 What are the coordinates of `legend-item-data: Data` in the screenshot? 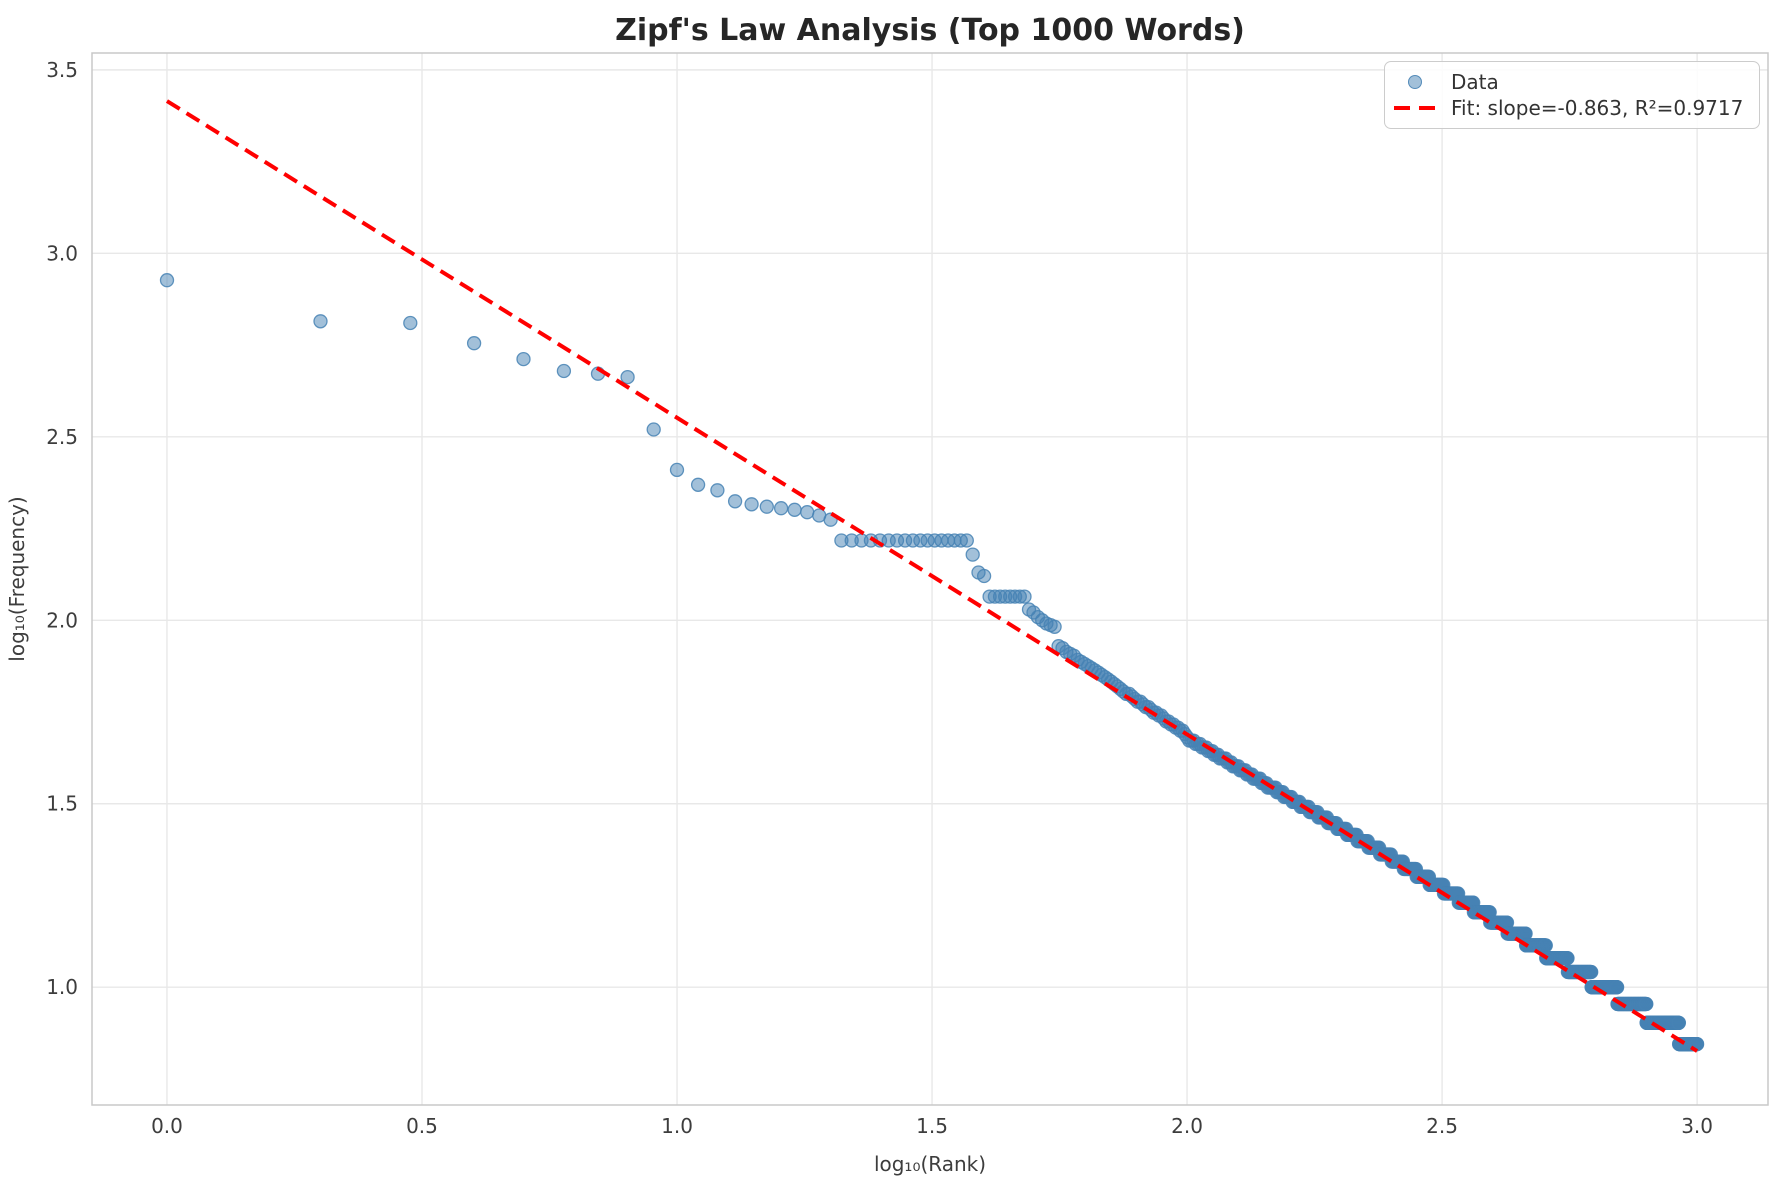 It's located at (1571, 82).